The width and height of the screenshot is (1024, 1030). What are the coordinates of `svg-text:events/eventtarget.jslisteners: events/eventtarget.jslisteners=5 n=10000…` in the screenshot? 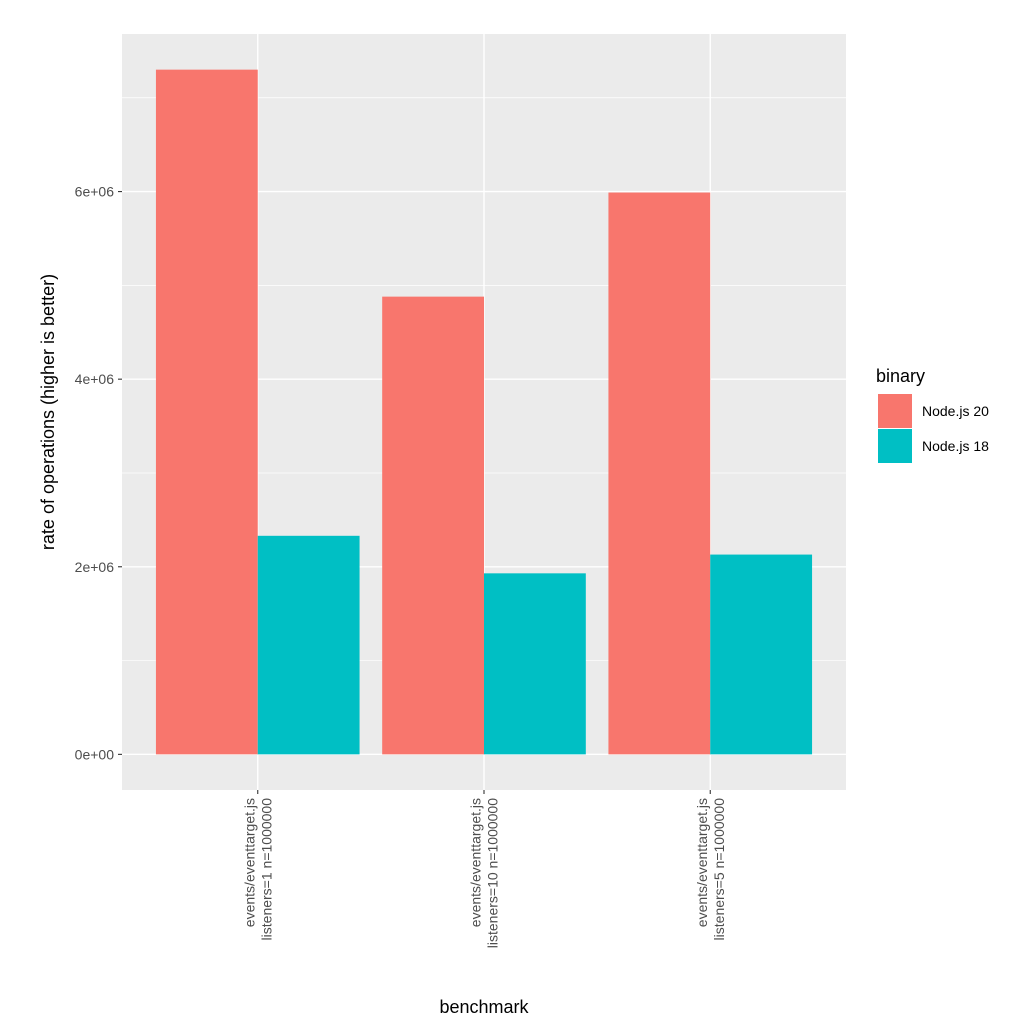 It's located at (710, 869).